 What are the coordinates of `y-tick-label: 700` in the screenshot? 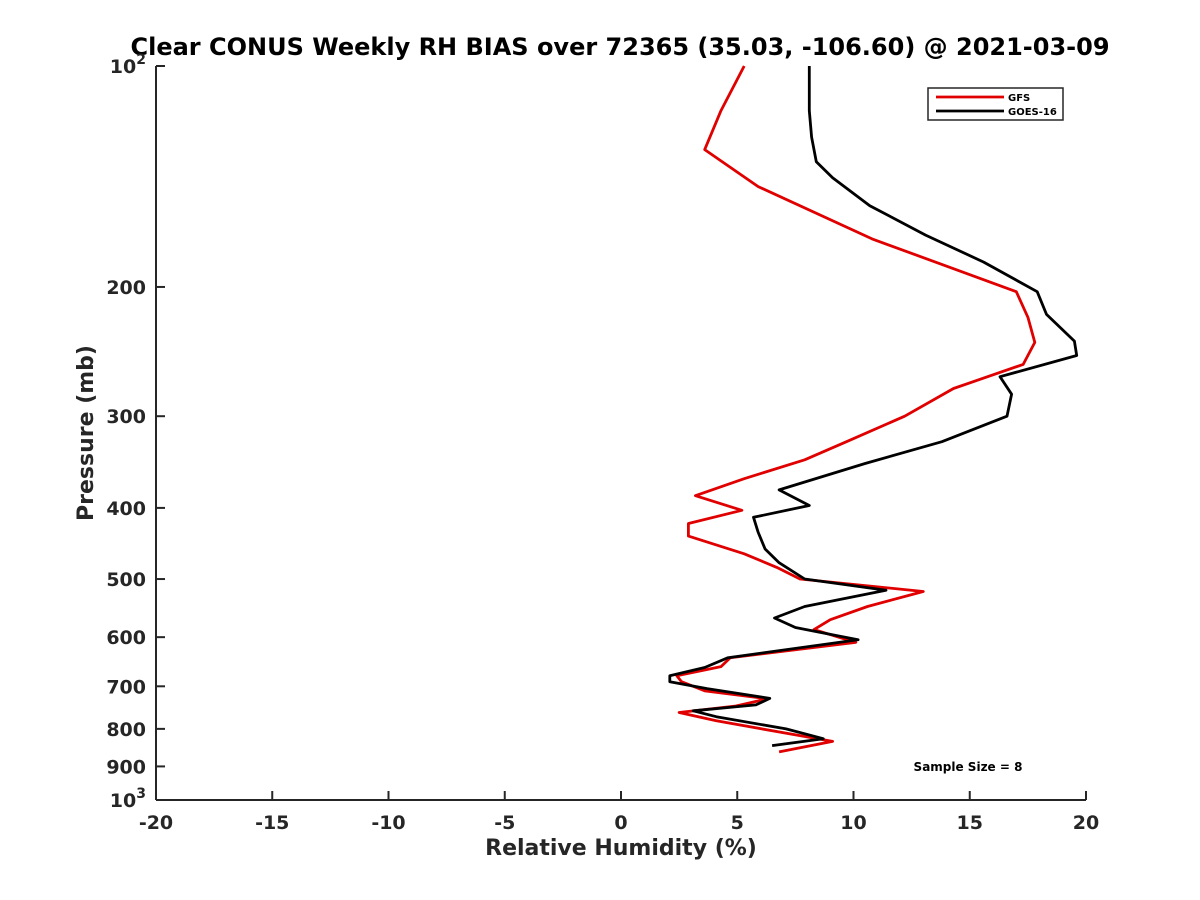 It's located at (126, 687).